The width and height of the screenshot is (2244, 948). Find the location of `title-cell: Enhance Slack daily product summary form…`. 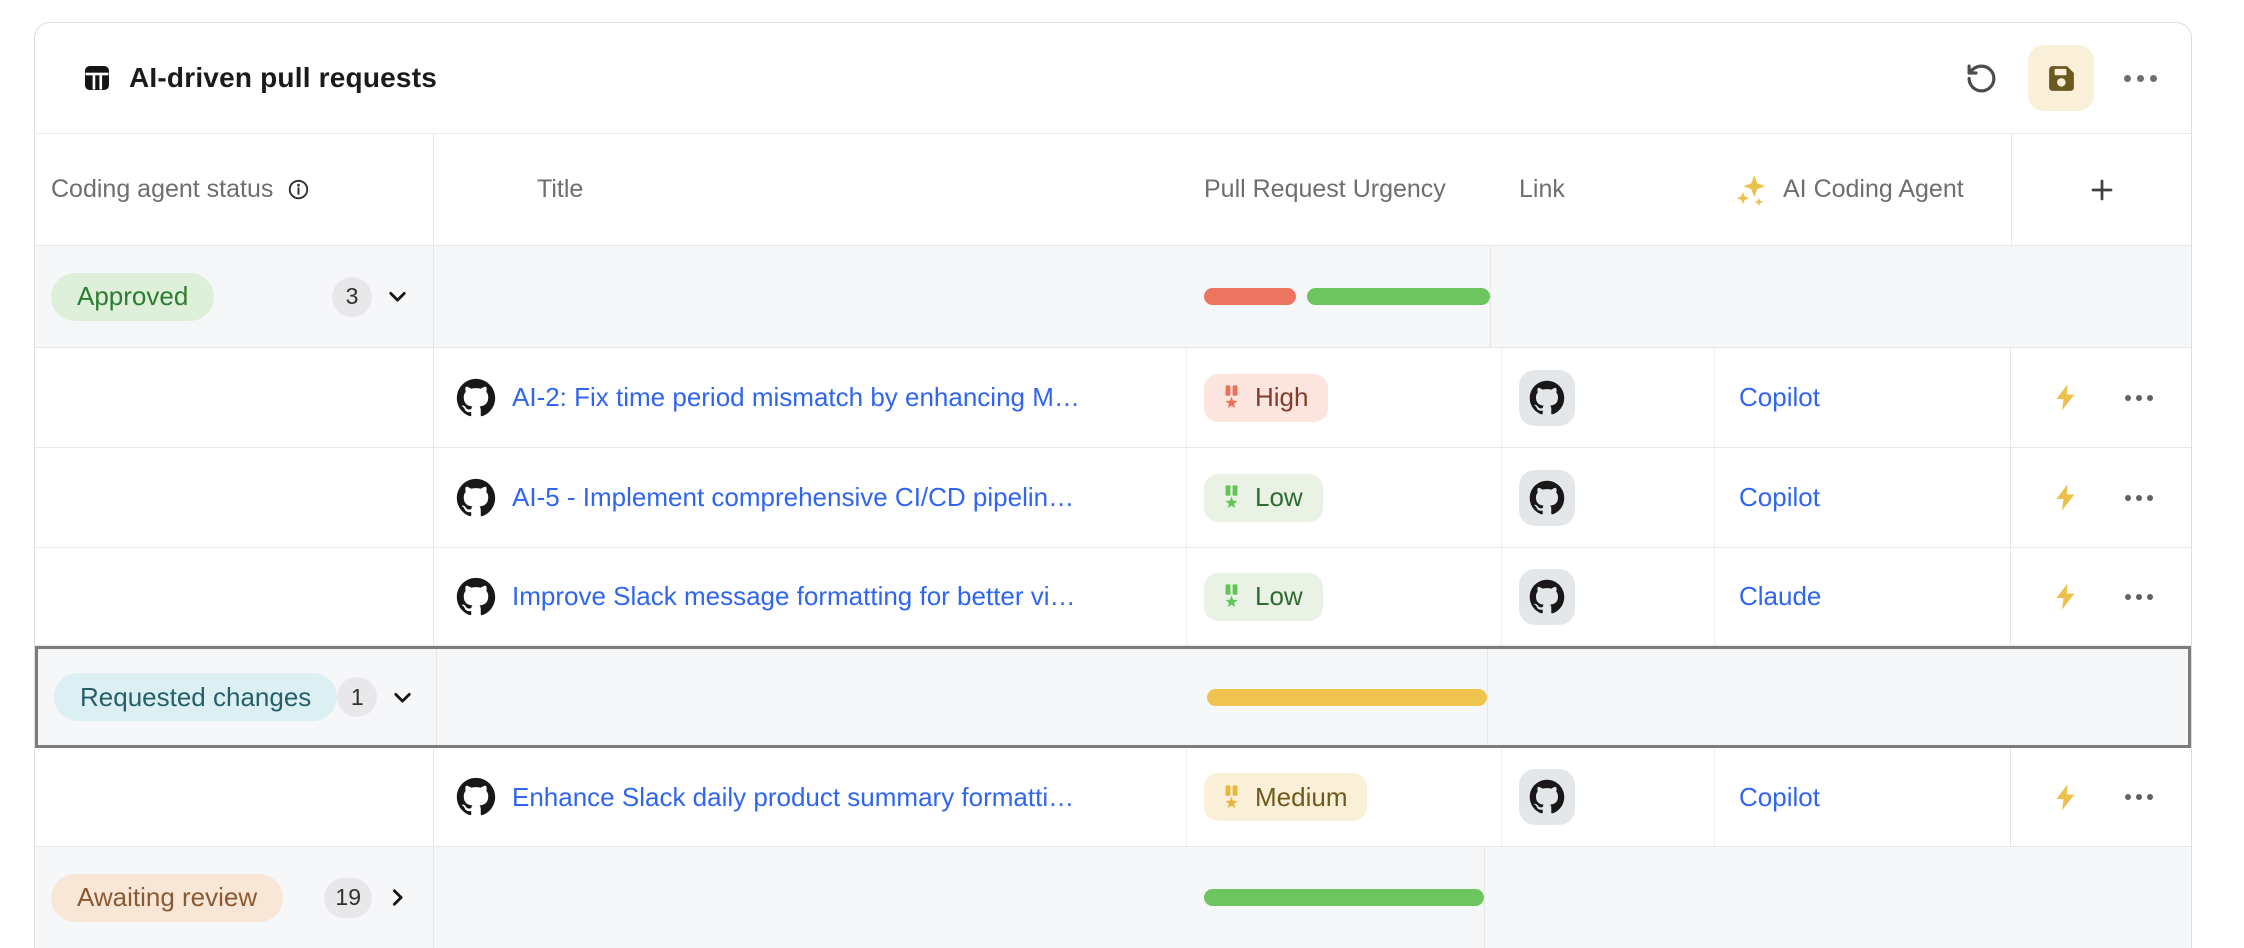

title-cell: Enhance Slack daily product summary form… is located at coordinates (810, 797).